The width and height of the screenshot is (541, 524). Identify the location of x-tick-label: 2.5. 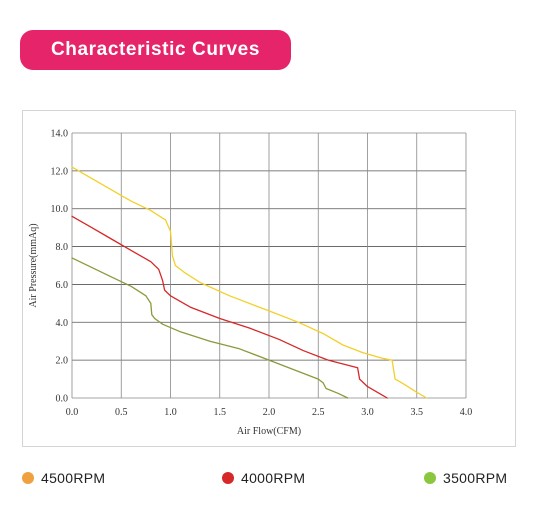
(318, 412).